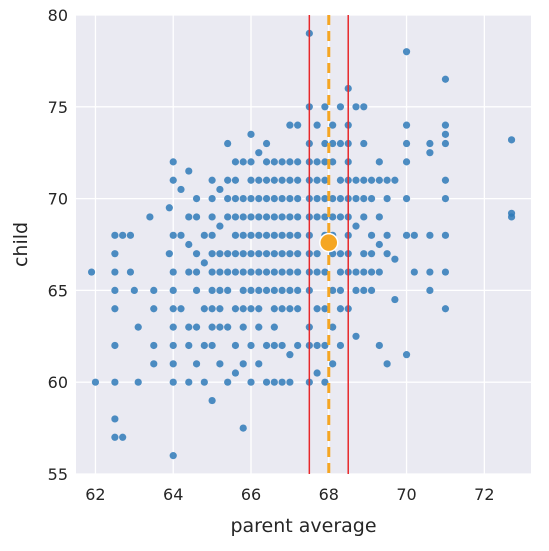  I want to click on x-tick-label: 70, so click(406, 494).